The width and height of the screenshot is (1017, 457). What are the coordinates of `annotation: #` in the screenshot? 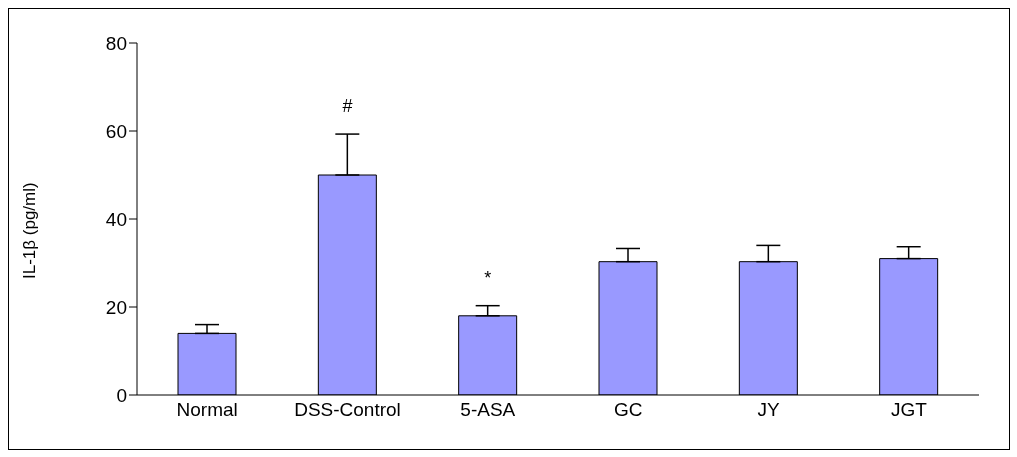 It's located at (347, 106).